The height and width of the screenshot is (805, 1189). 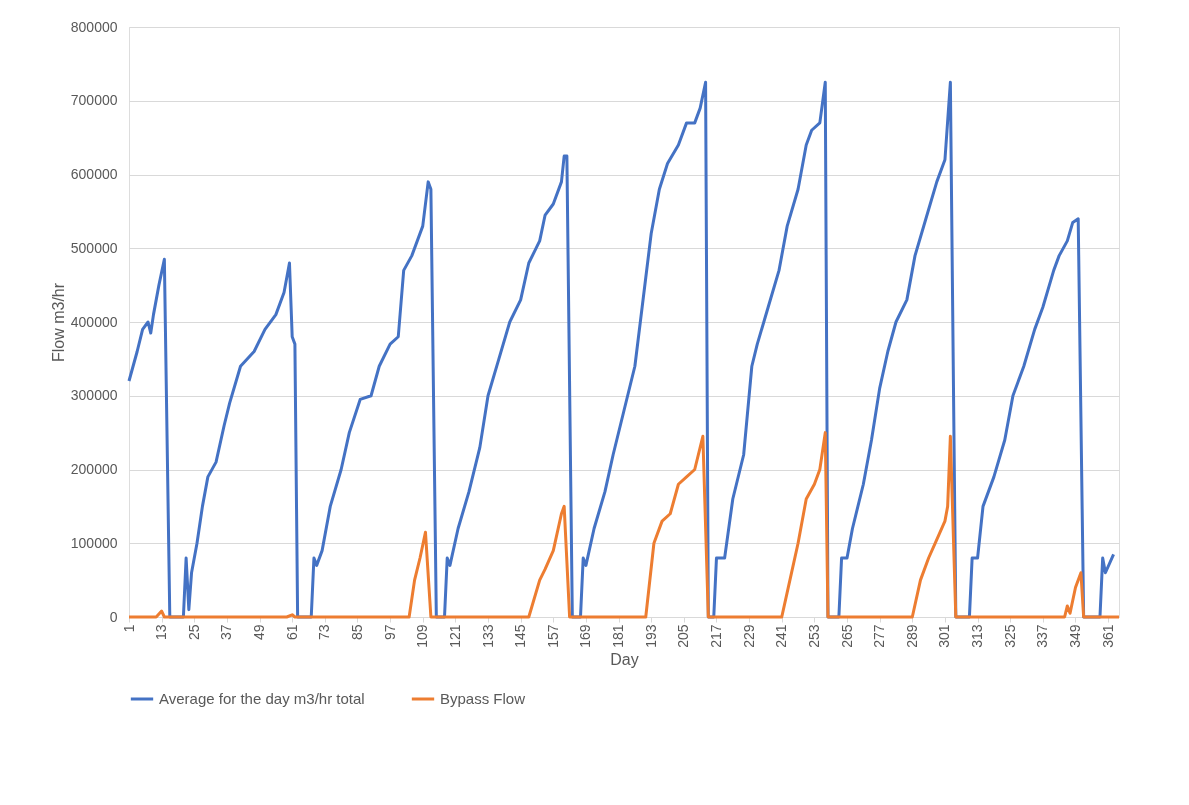 I want to click on x-tick-label: 1, so click(x=128, y=628).